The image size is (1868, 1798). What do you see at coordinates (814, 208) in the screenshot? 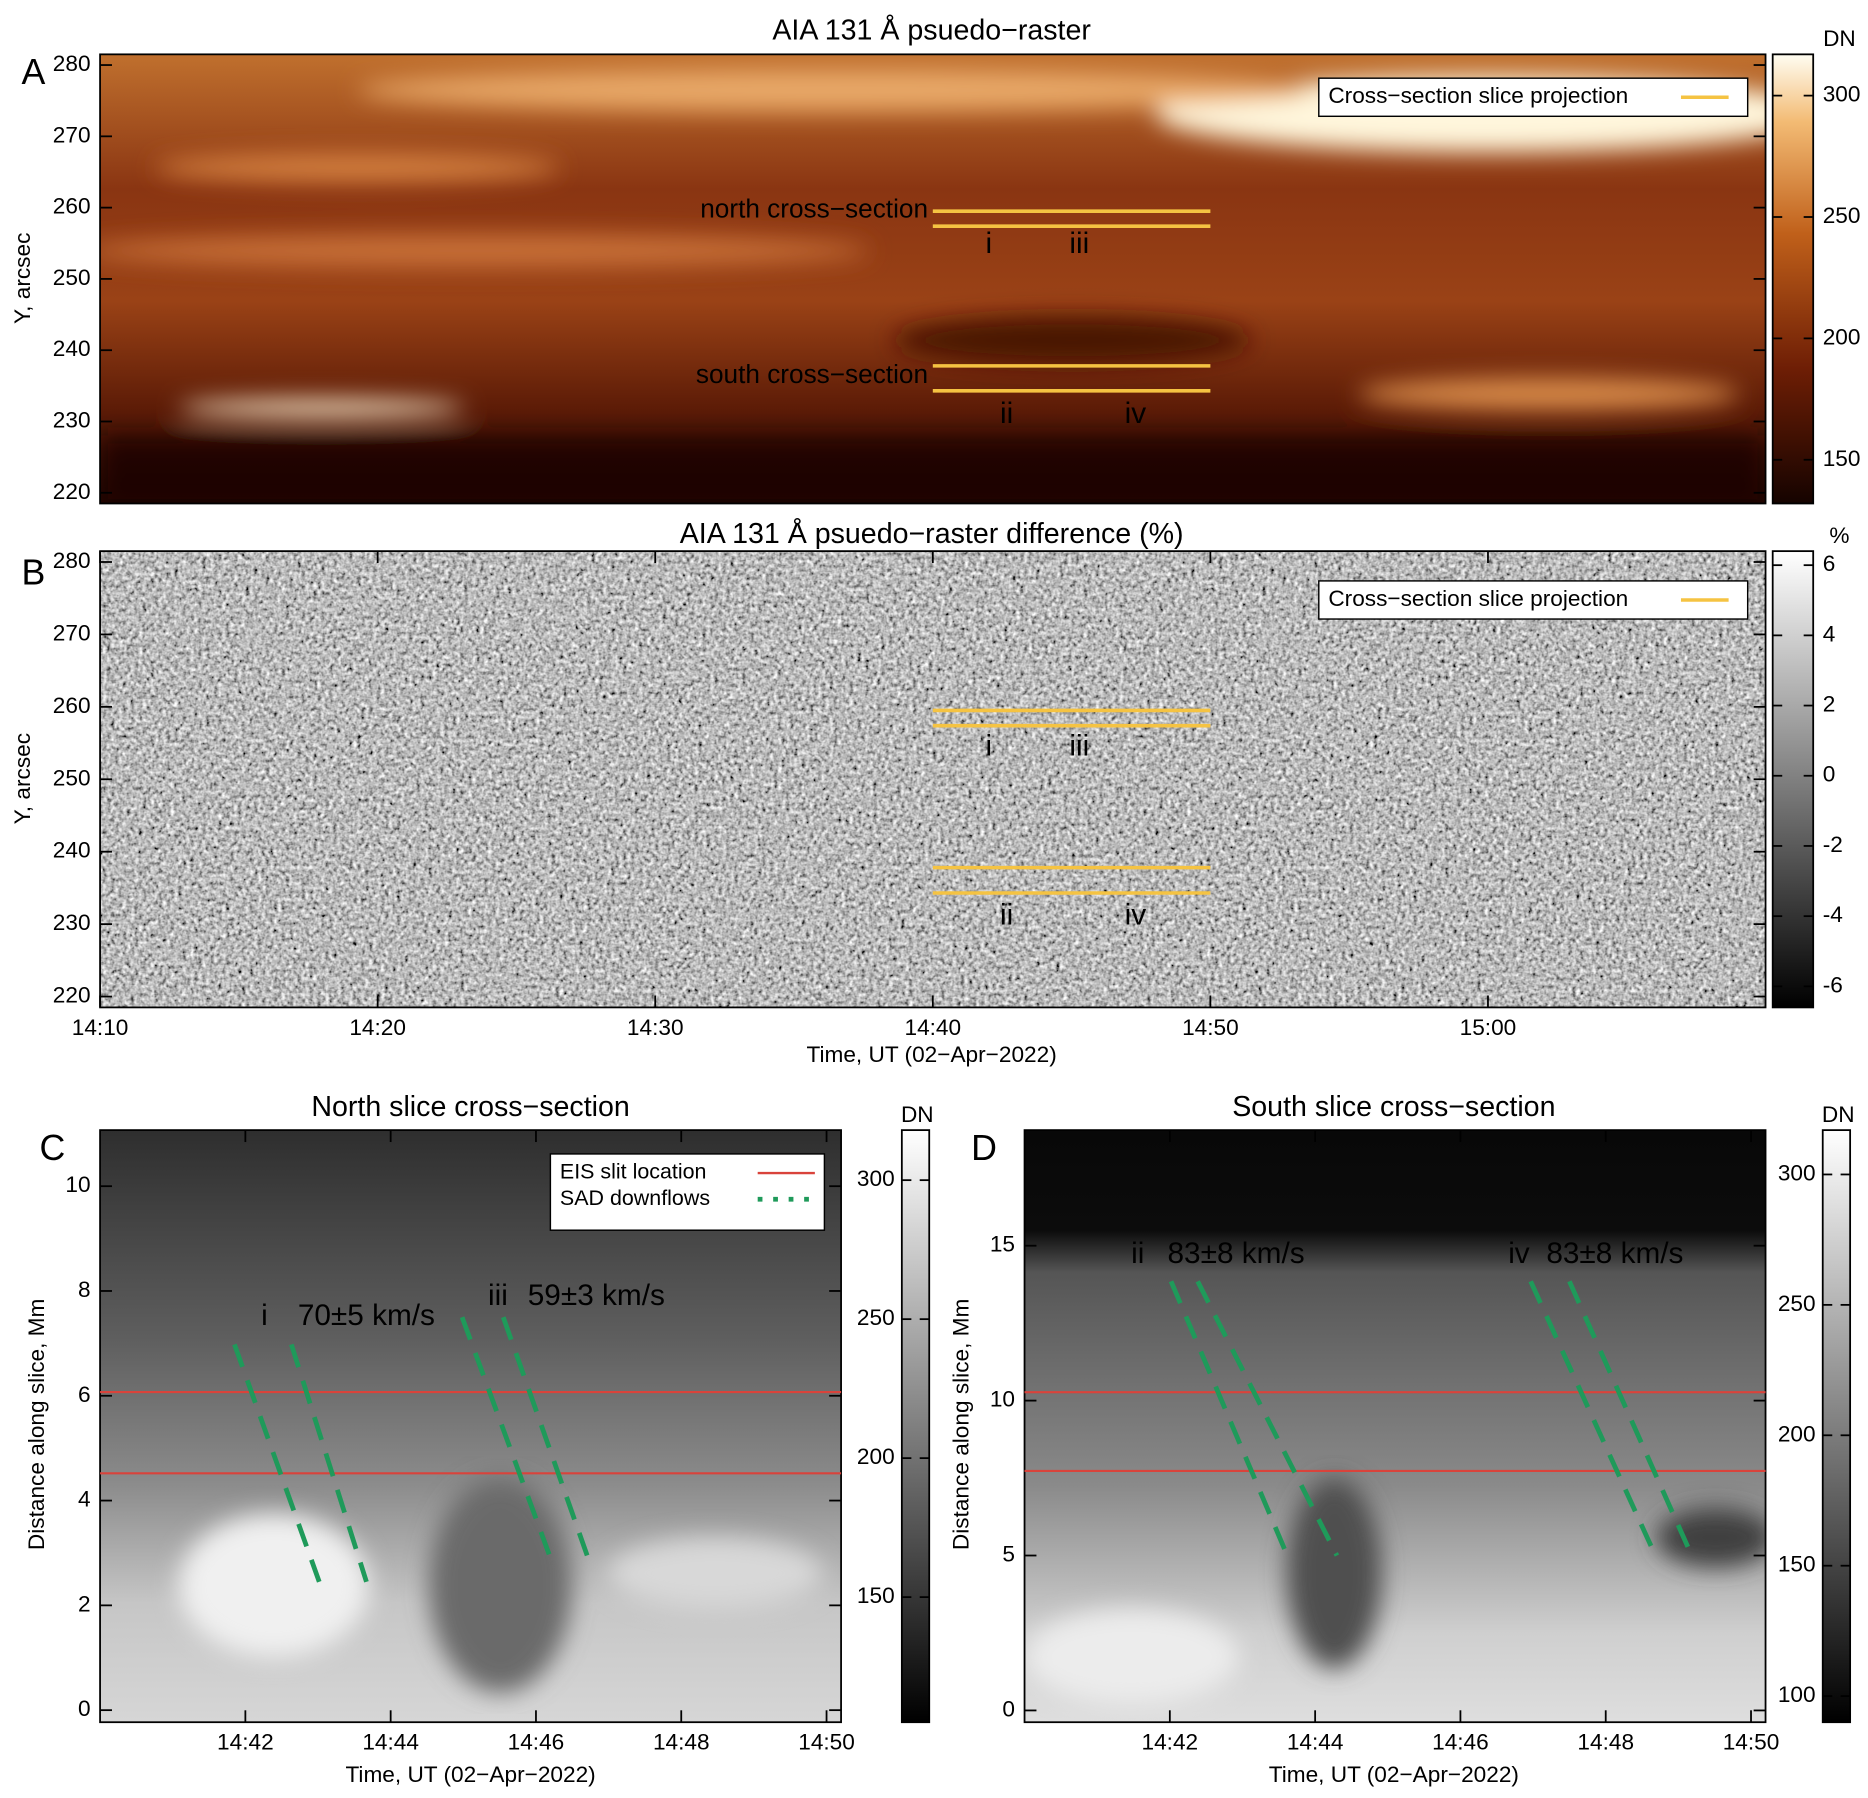
I see `cross-section-label: north cross−section` at bounding box center [814, 208].